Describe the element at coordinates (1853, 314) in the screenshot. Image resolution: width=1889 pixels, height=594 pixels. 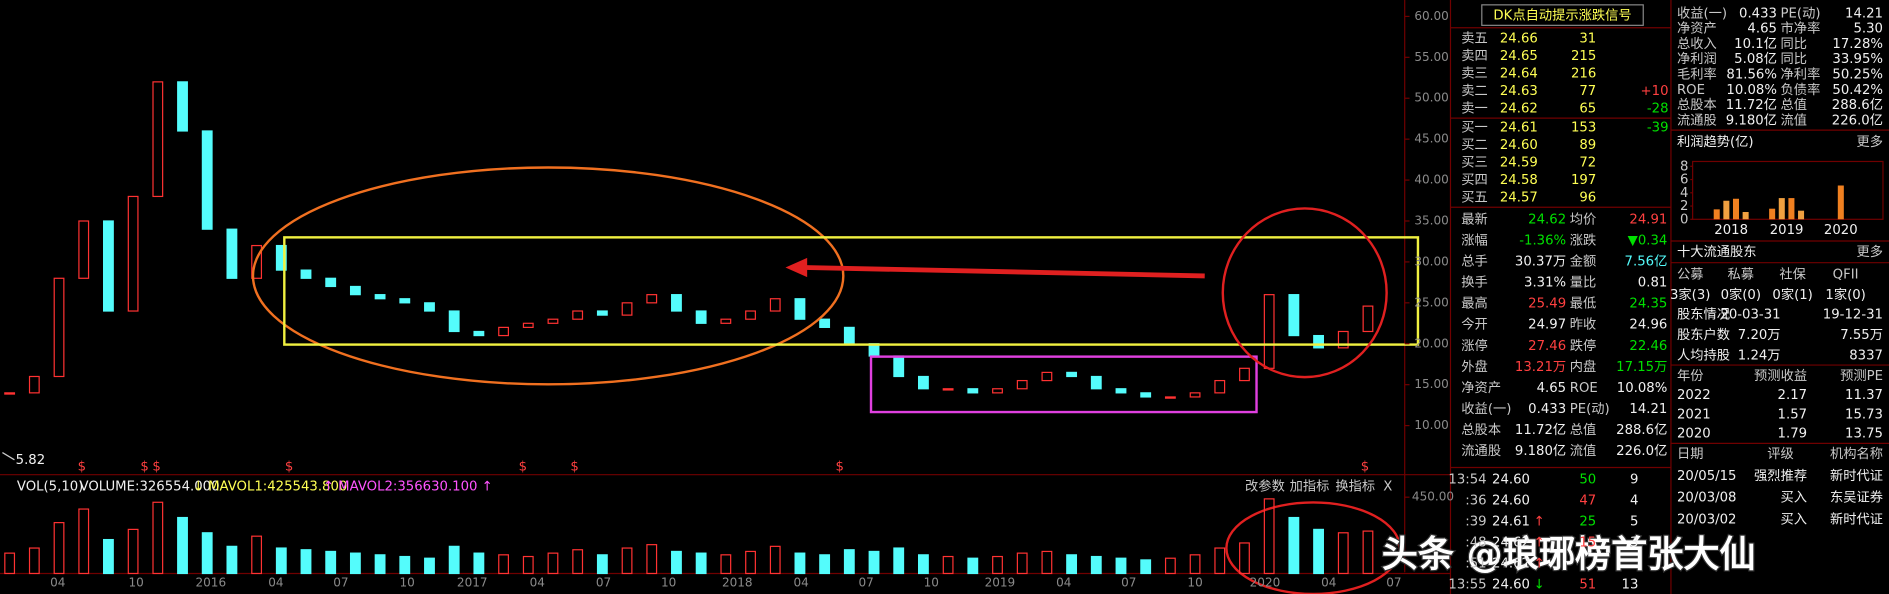
I see `table-cell: 19-12-31` at that location.